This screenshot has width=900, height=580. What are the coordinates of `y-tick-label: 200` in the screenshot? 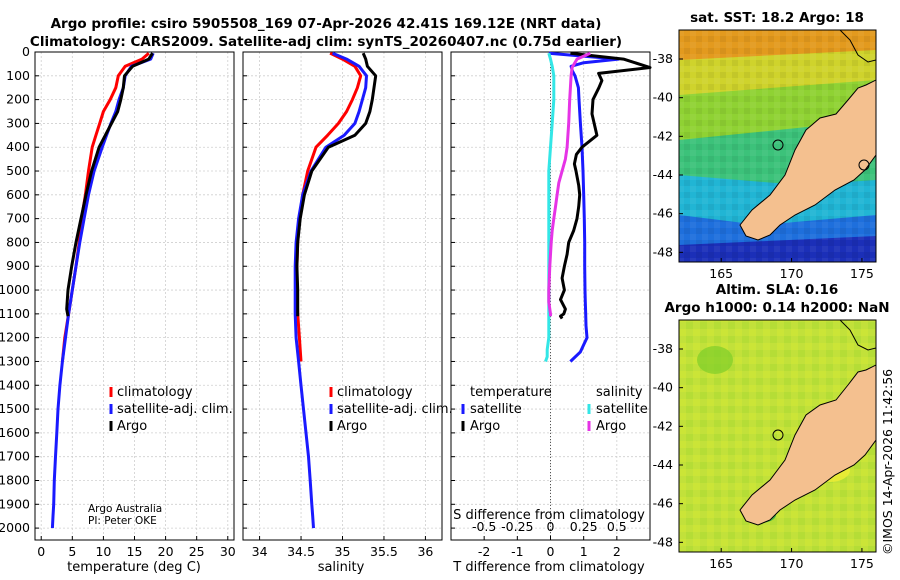 It's located at (18, 99).